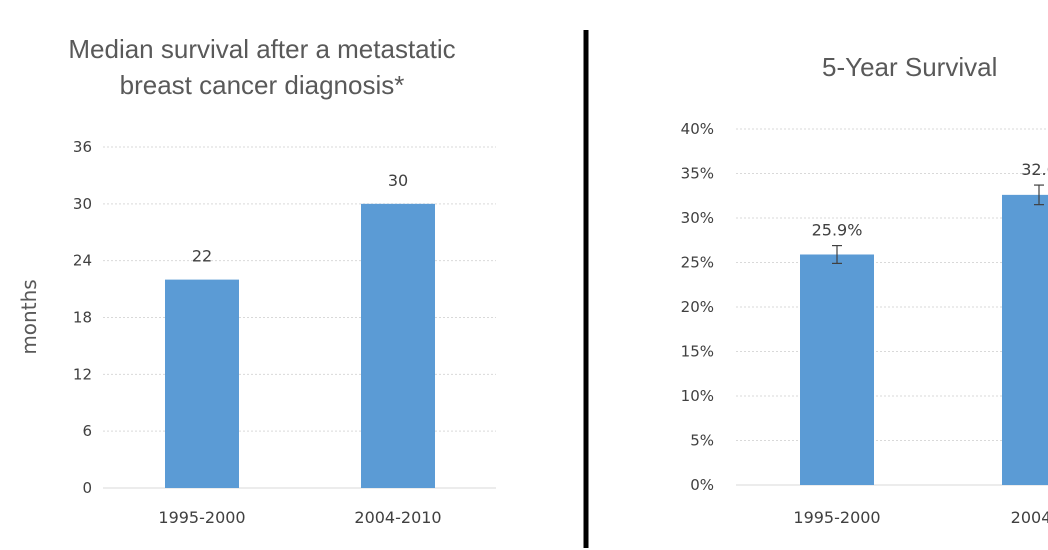  Describe the element at coordinates (261, 49) in the screenshot. I see `chart-title-line-1: Median survival after a metastatic` at that location.